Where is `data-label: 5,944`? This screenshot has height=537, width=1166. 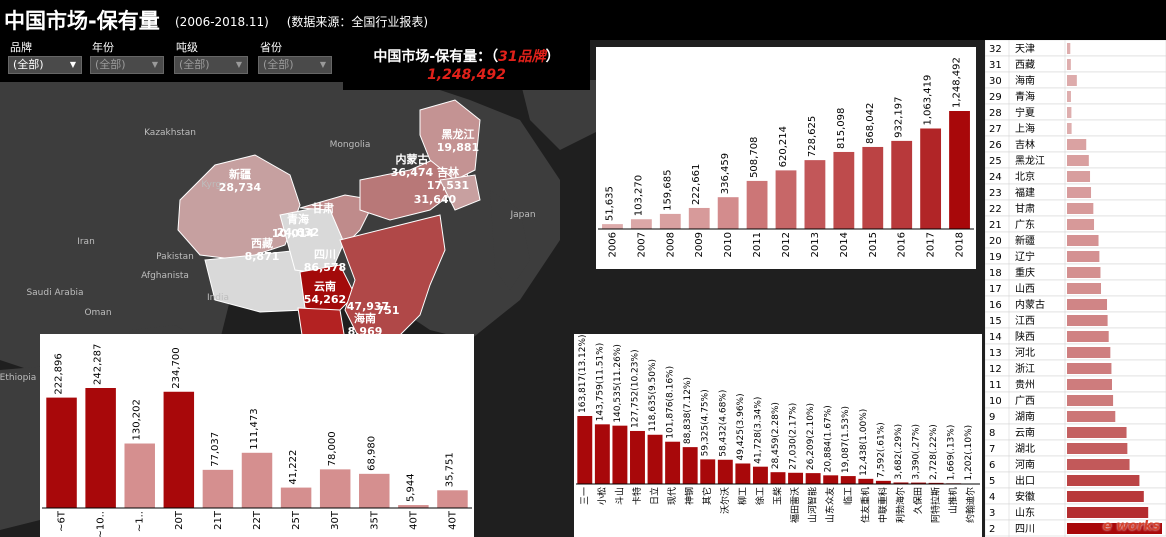 data-label: 5,944 is located at coordinates (410, 487).